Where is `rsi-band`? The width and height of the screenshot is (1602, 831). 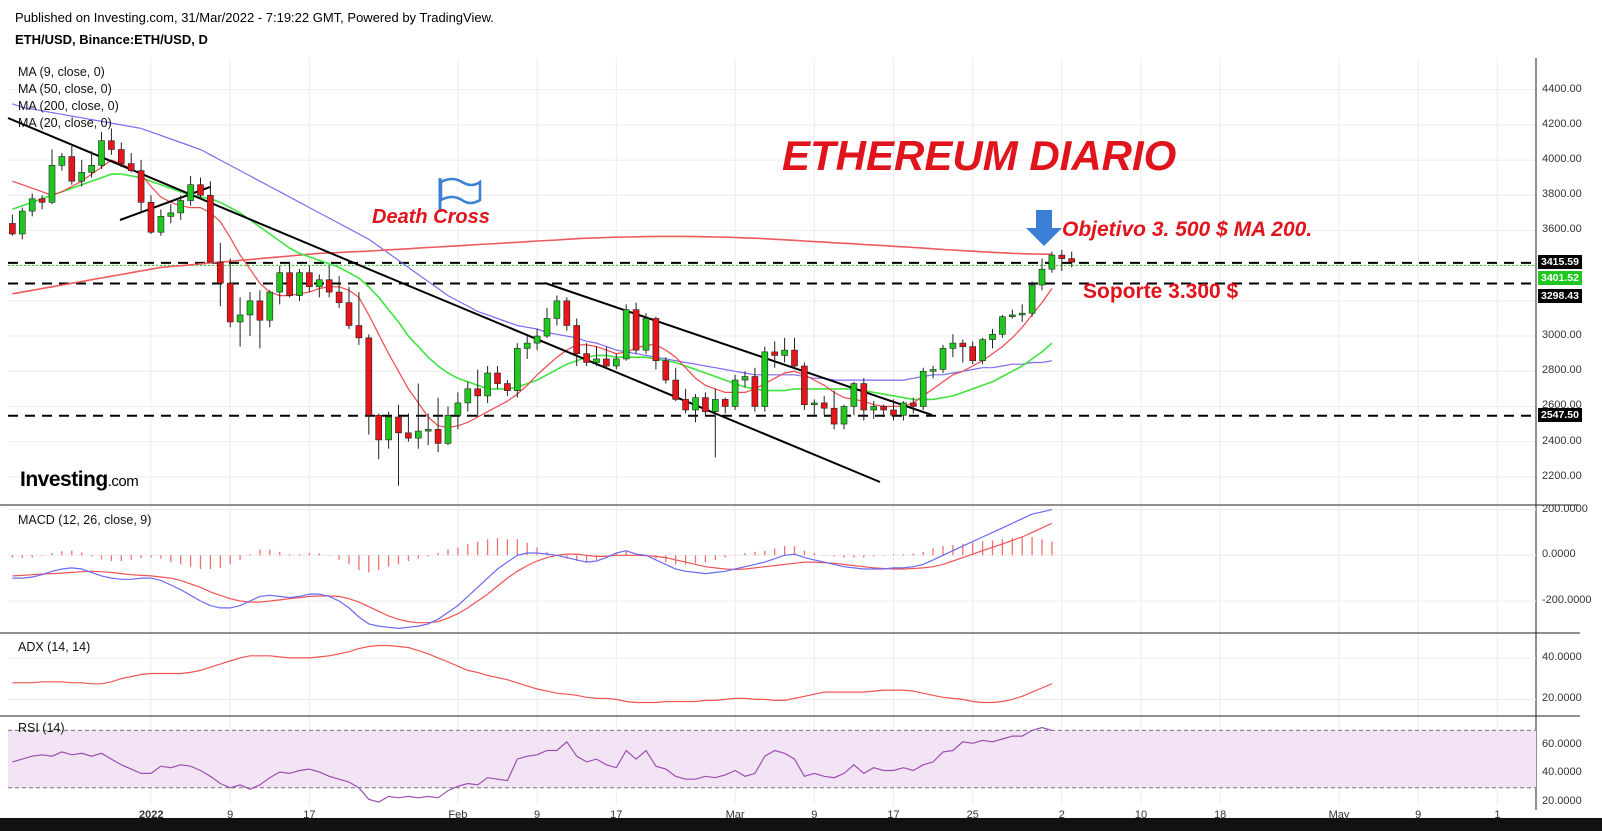 rsi-band is located at coordinates (772, 759).